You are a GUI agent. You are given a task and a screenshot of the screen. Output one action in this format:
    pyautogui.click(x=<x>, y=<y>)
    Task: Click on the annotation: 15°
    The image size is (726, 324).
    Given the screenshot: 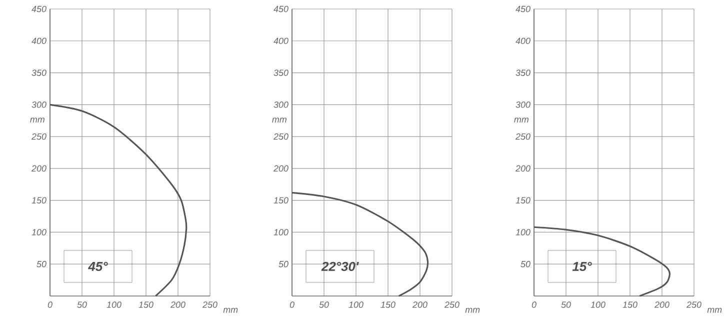 What is the action you would take?
    pyautogui.click(x=582, y=267)
    